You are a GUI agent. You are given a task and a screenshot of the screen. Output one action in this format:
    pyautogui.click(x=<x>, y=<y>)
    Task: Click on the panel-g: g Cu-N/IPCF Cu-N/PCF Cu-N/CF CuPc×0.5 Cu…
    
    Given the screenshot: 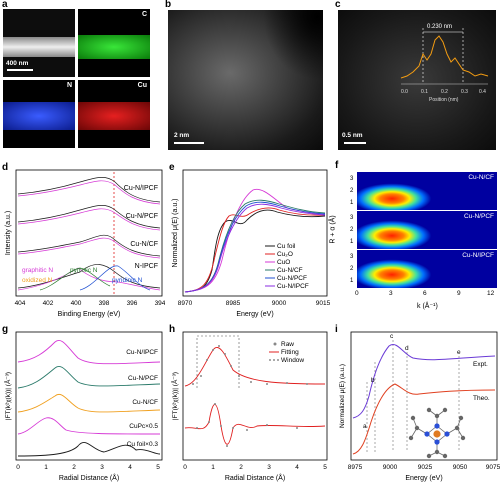 What is the action you would take?
    pyautogui.click(x=82, y=403)
    